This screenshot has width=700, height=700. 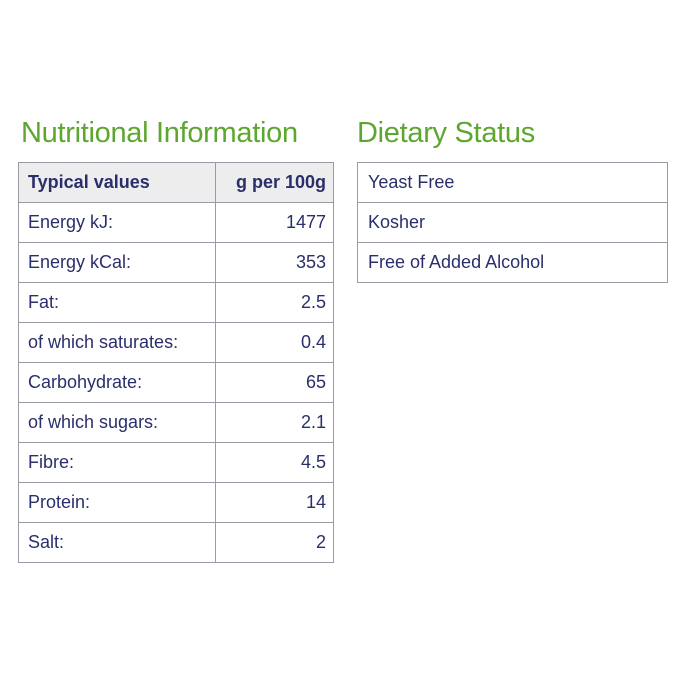 I want to click on nutrition-header-row: Typical values g per 100g, so click(x=176, y=182).